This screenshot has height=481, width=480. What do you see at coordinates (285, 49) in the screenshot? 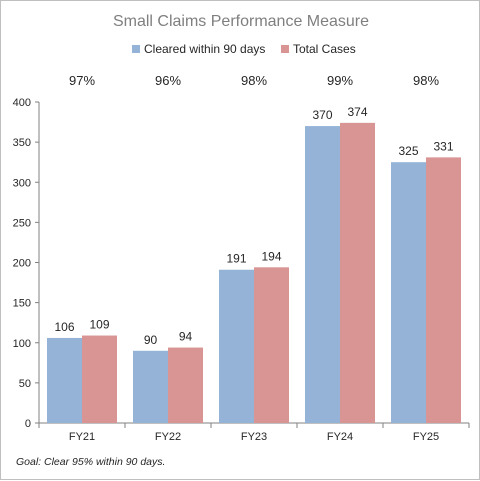
I see `legend-swatch-total` at bounding box center [285, 49].